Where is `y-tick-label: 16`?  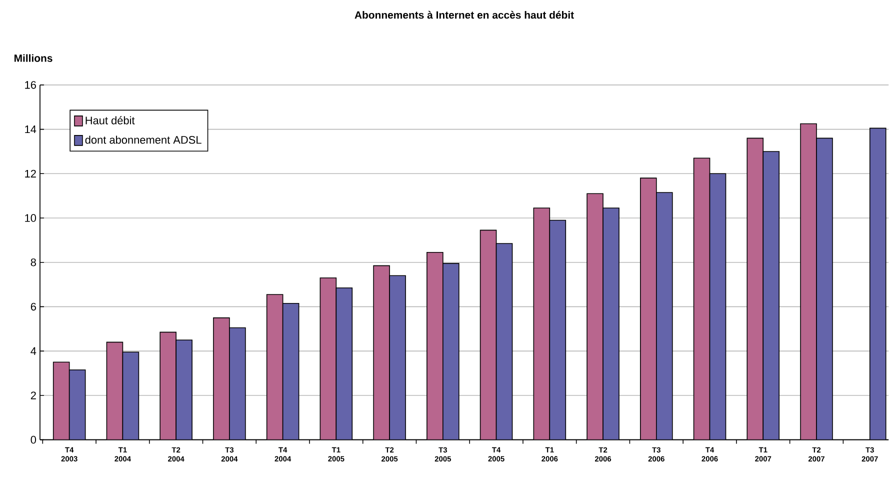 y-tick-label: 16 is located at coordinates (30, 85).